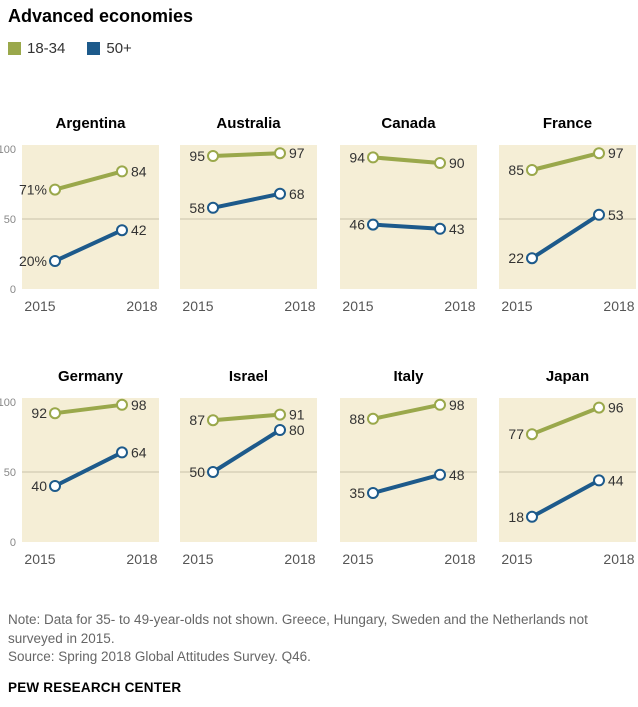  I want to click on data-label: 42, so click(139, 230).